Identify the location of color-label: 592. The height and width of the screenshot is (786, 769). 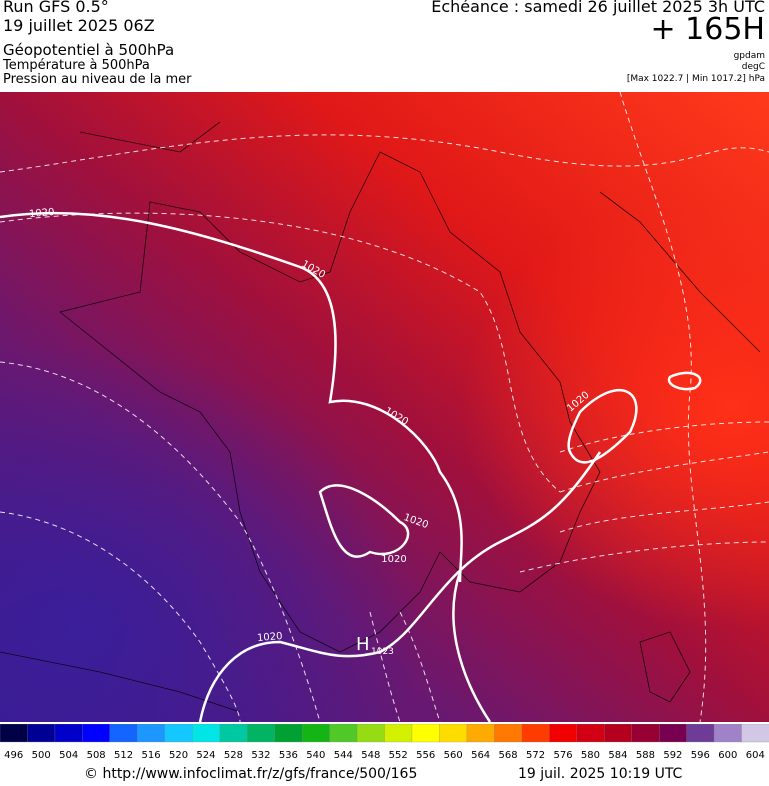
(672, 755).